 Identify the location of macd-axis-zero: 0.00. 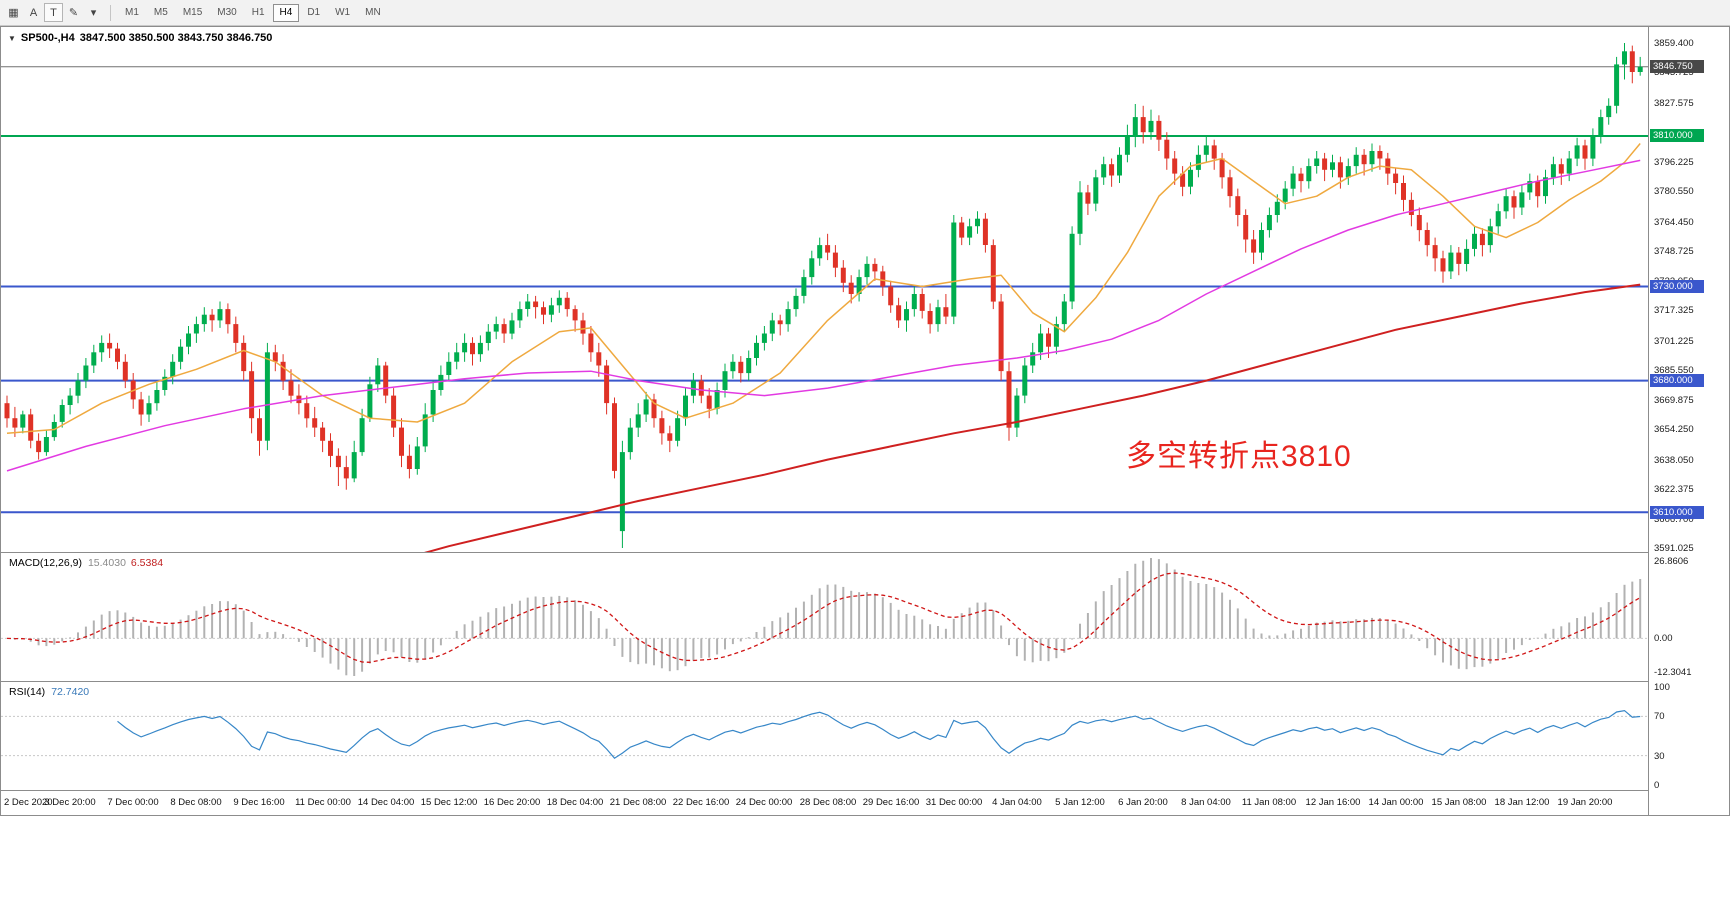
(1663, 639).